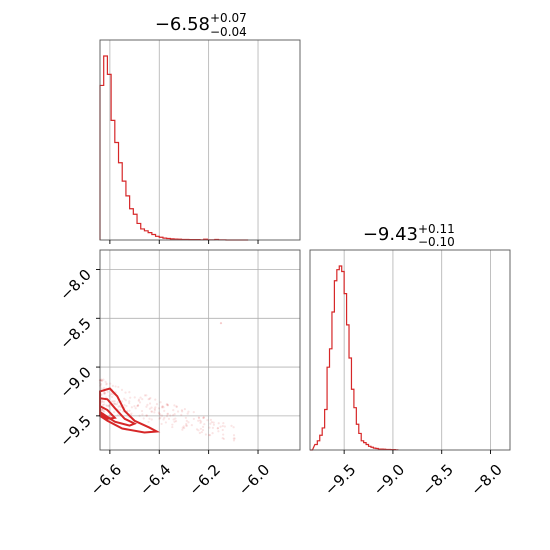 The width and height of the screenshot is (550, 550). I want to click on histogram-2-x-ticks: −9.5 −9.0 −8.5 −8.0, so click(413, 474).